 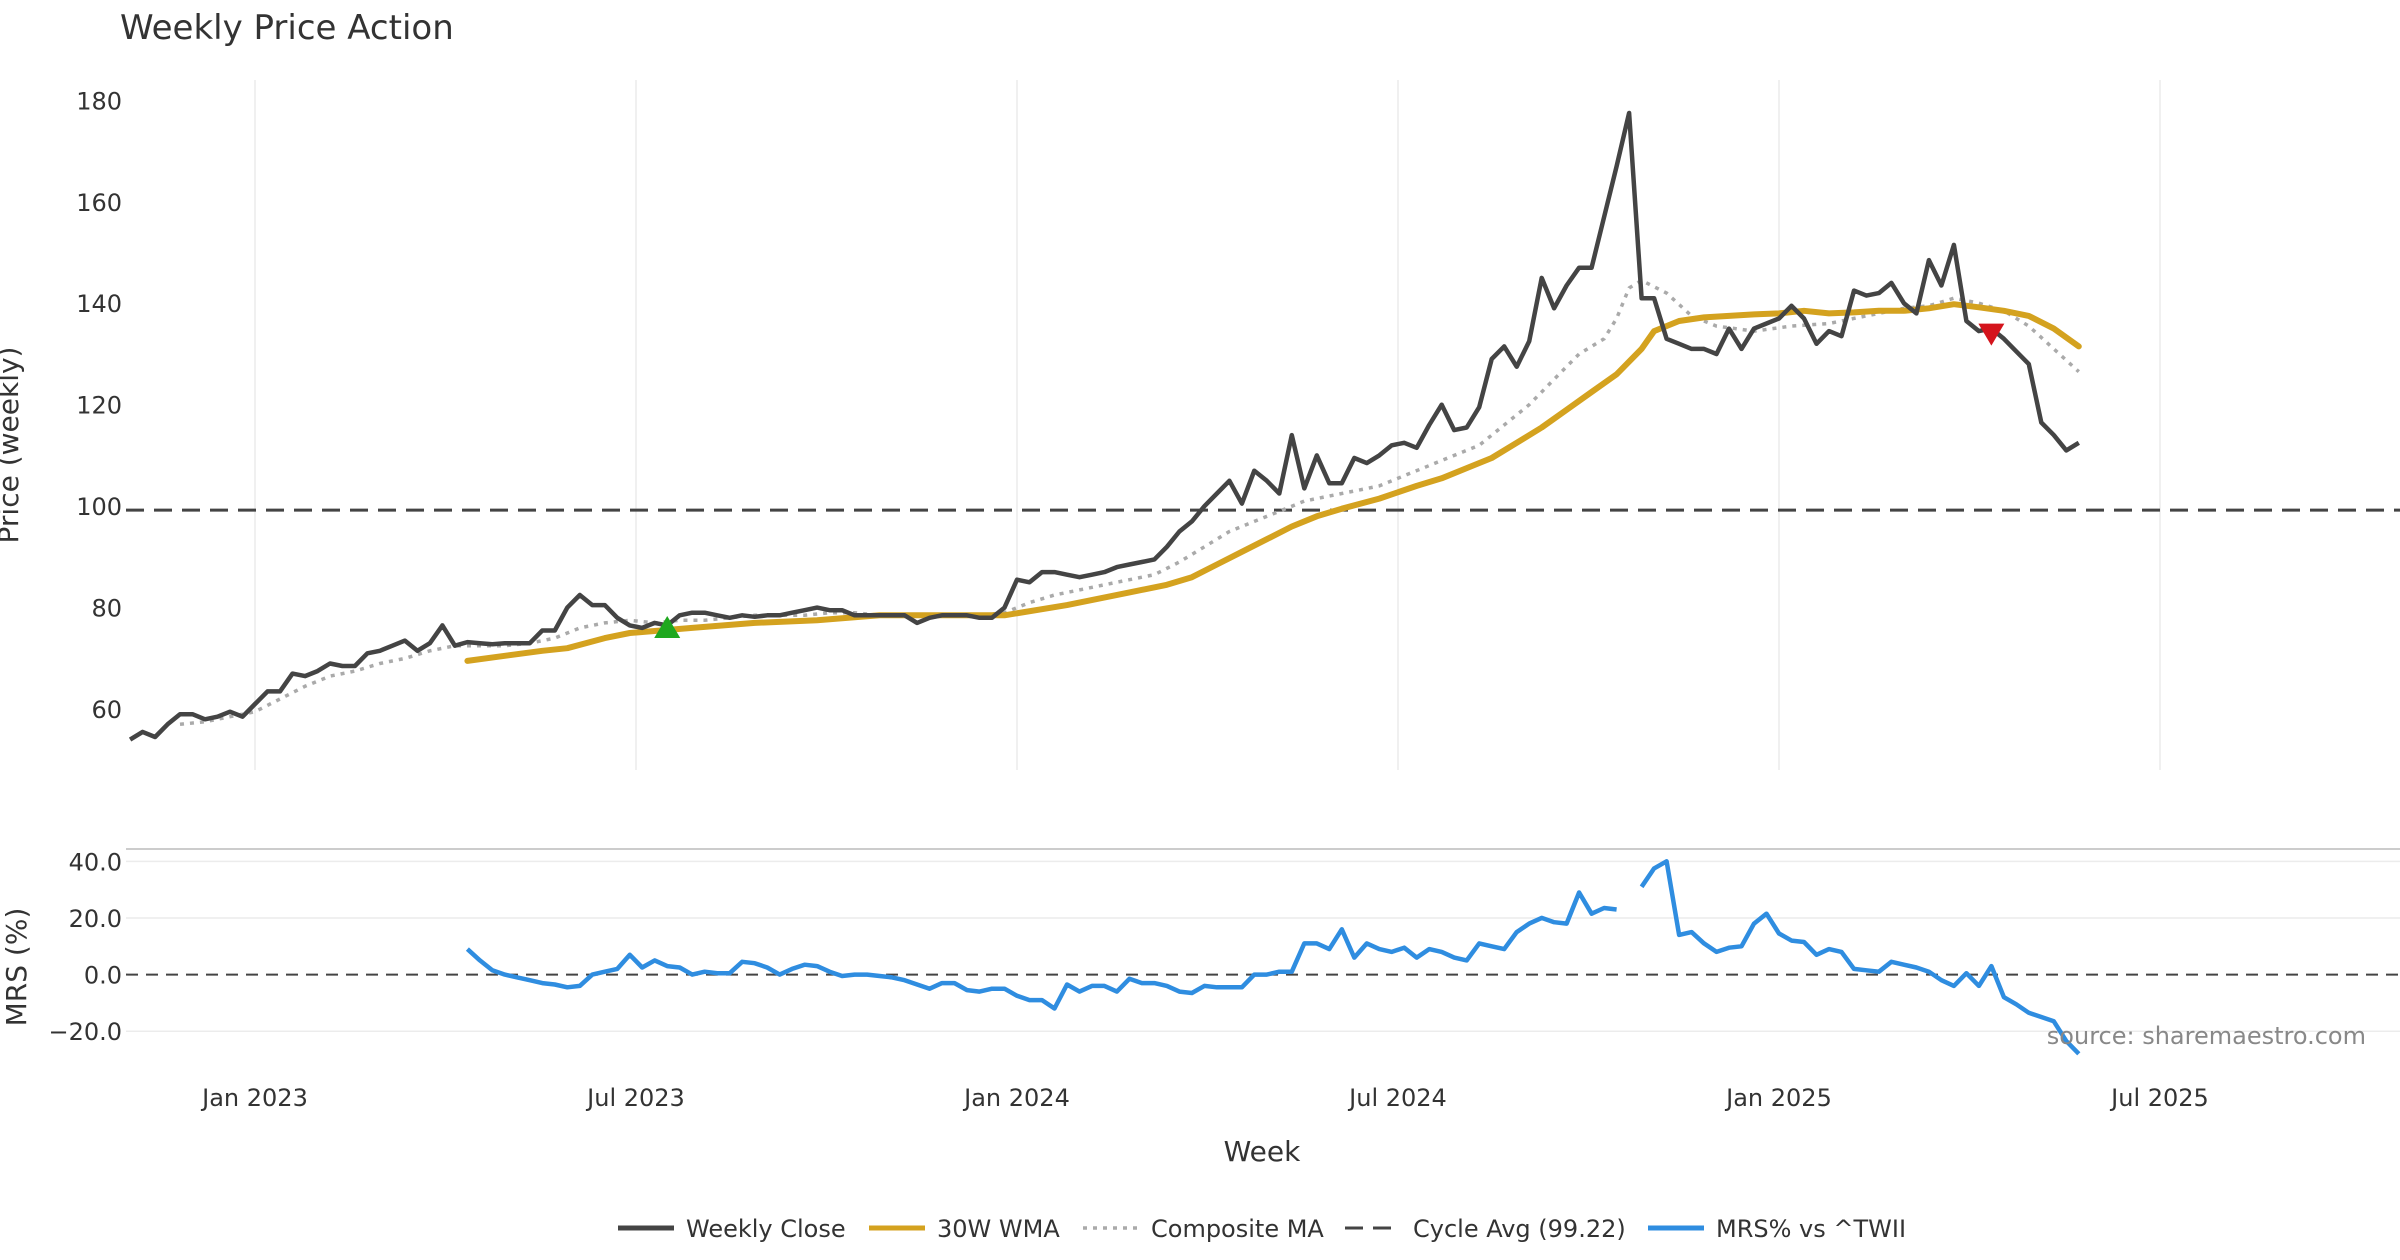 I want to click on price-y-tick-label: 160, so click(x=99, y=203).